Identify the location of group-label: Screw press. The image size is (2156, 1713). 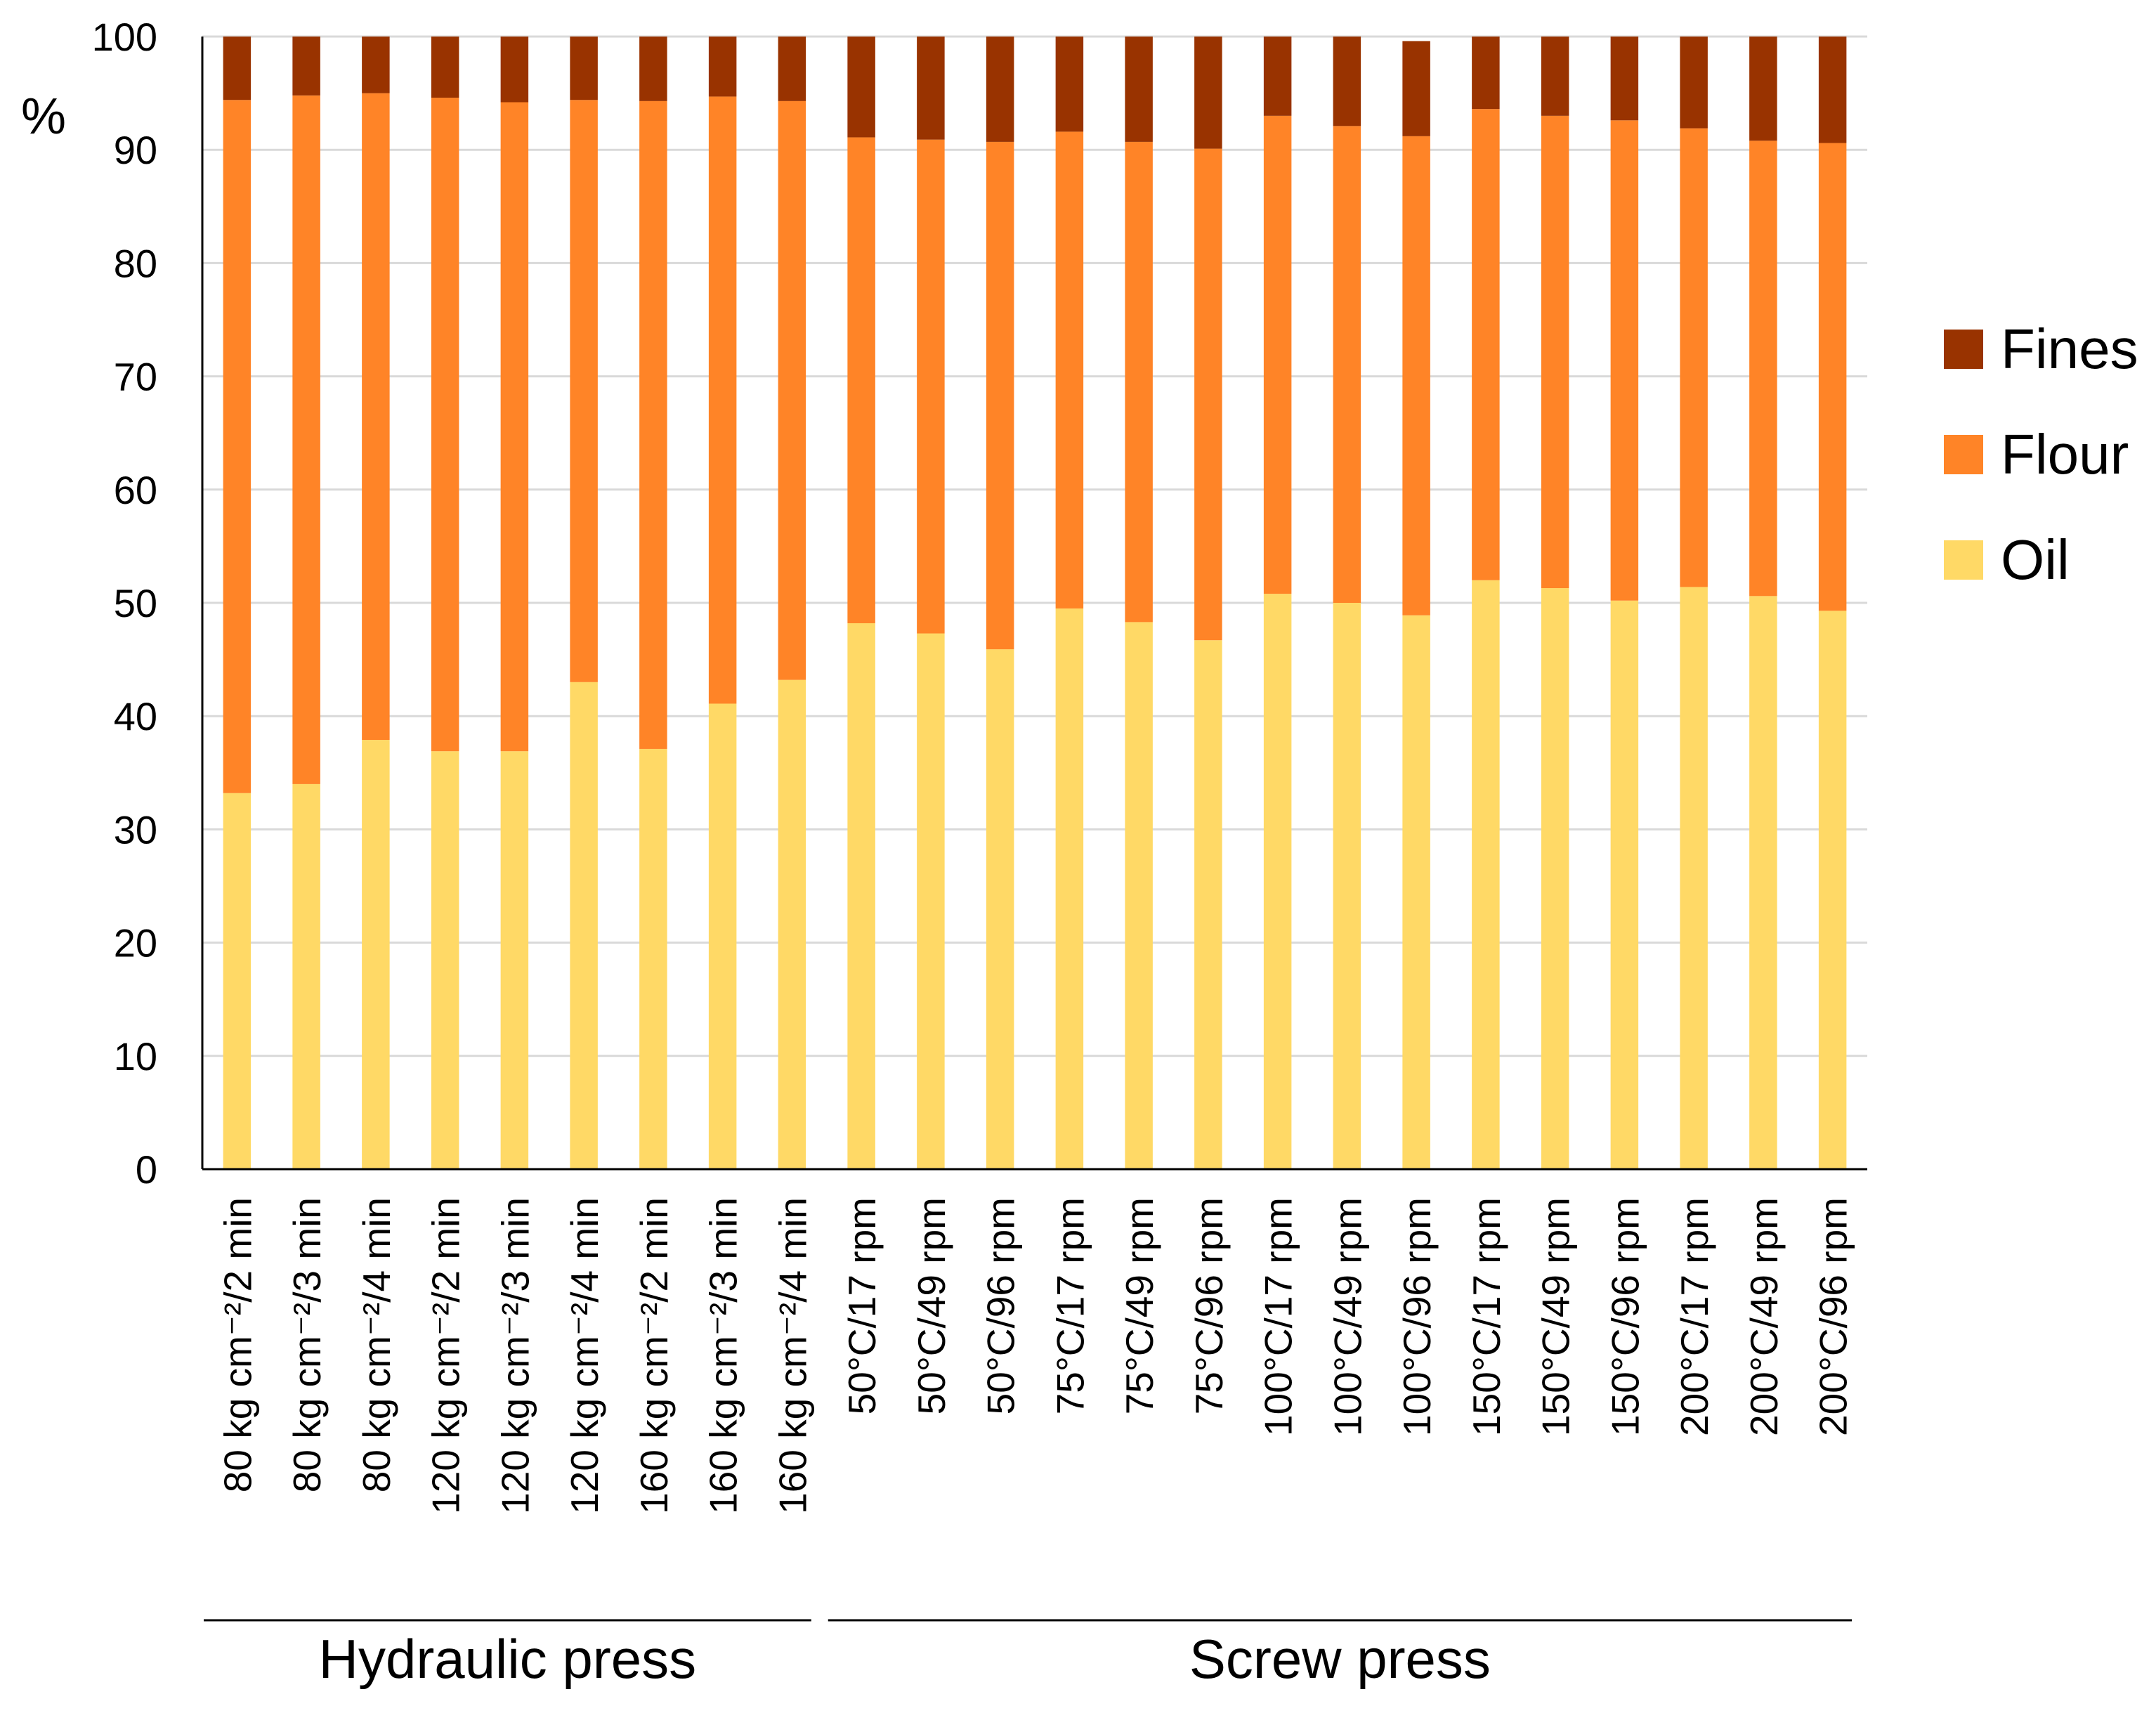
(1340, 1659).